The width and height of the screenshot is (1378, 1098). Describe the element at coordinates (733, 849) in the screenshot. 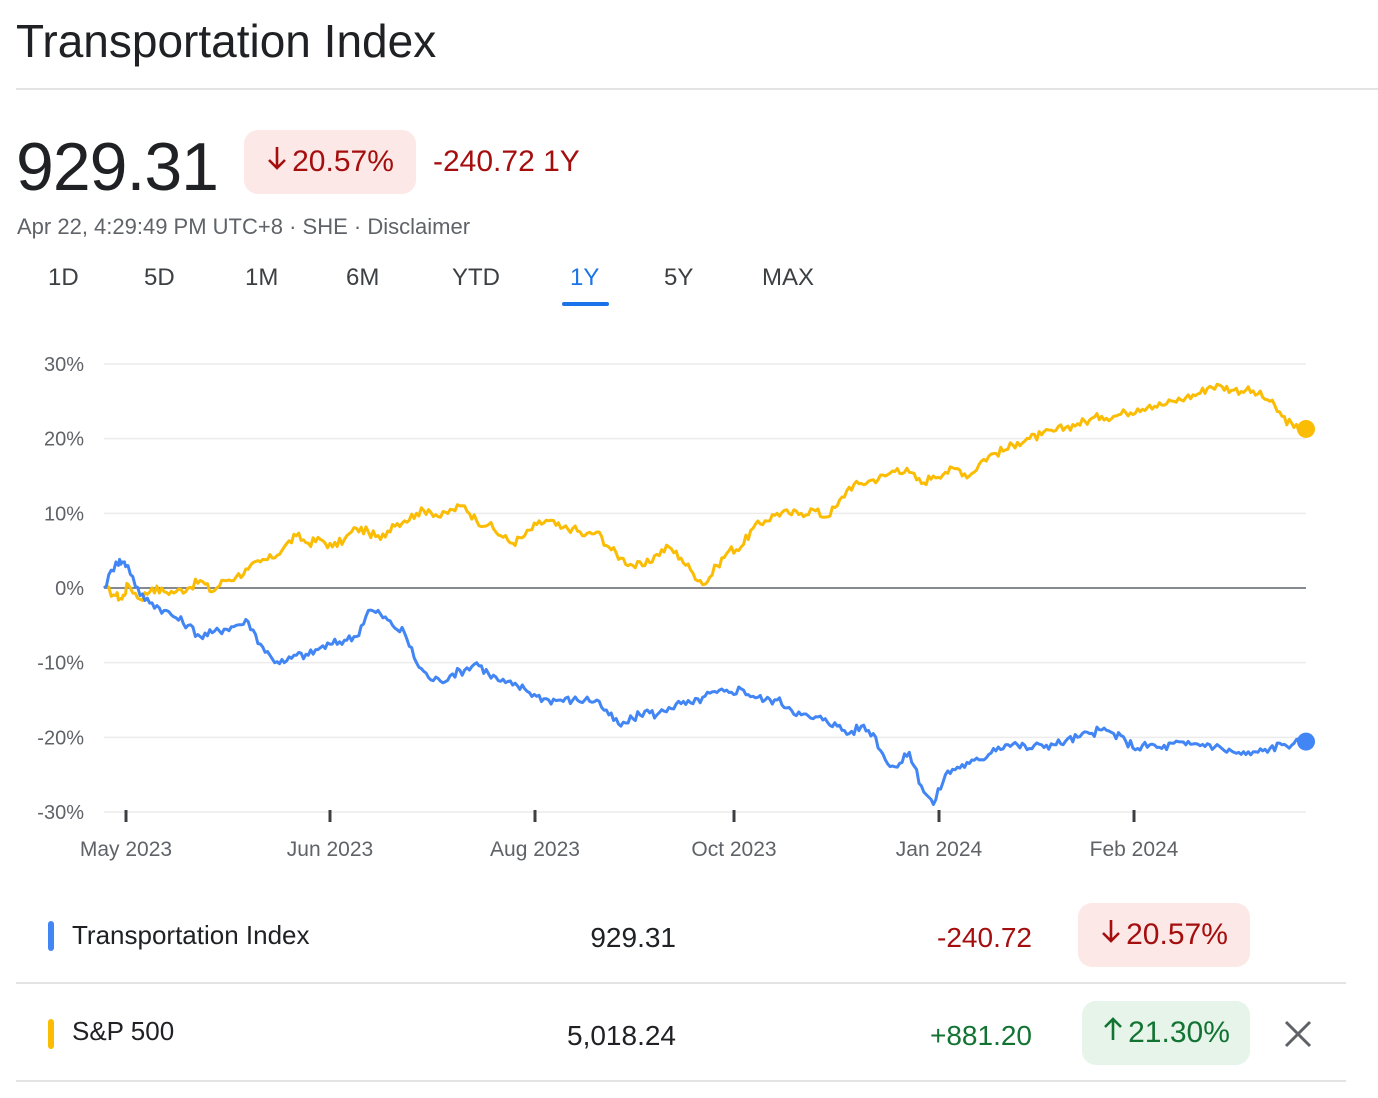

I see `x-tick-label: Oct 2023` at that location.